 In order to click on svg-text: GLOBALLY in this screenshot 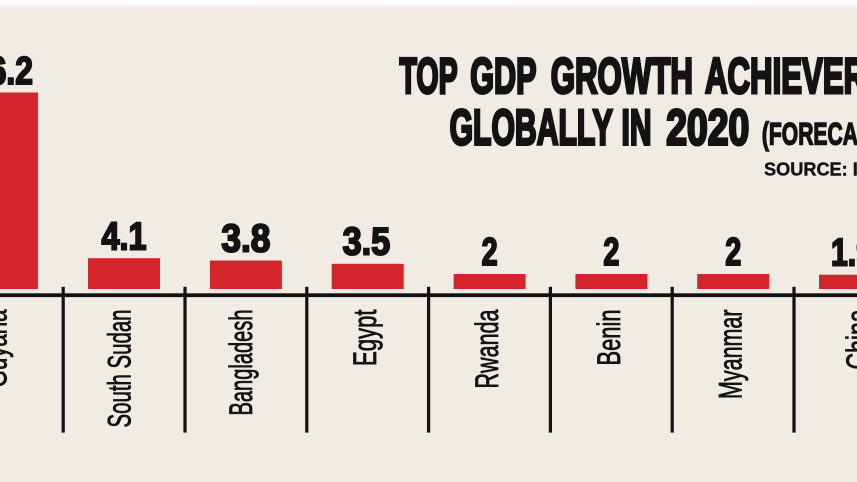, I will do `click(531, 127)`.